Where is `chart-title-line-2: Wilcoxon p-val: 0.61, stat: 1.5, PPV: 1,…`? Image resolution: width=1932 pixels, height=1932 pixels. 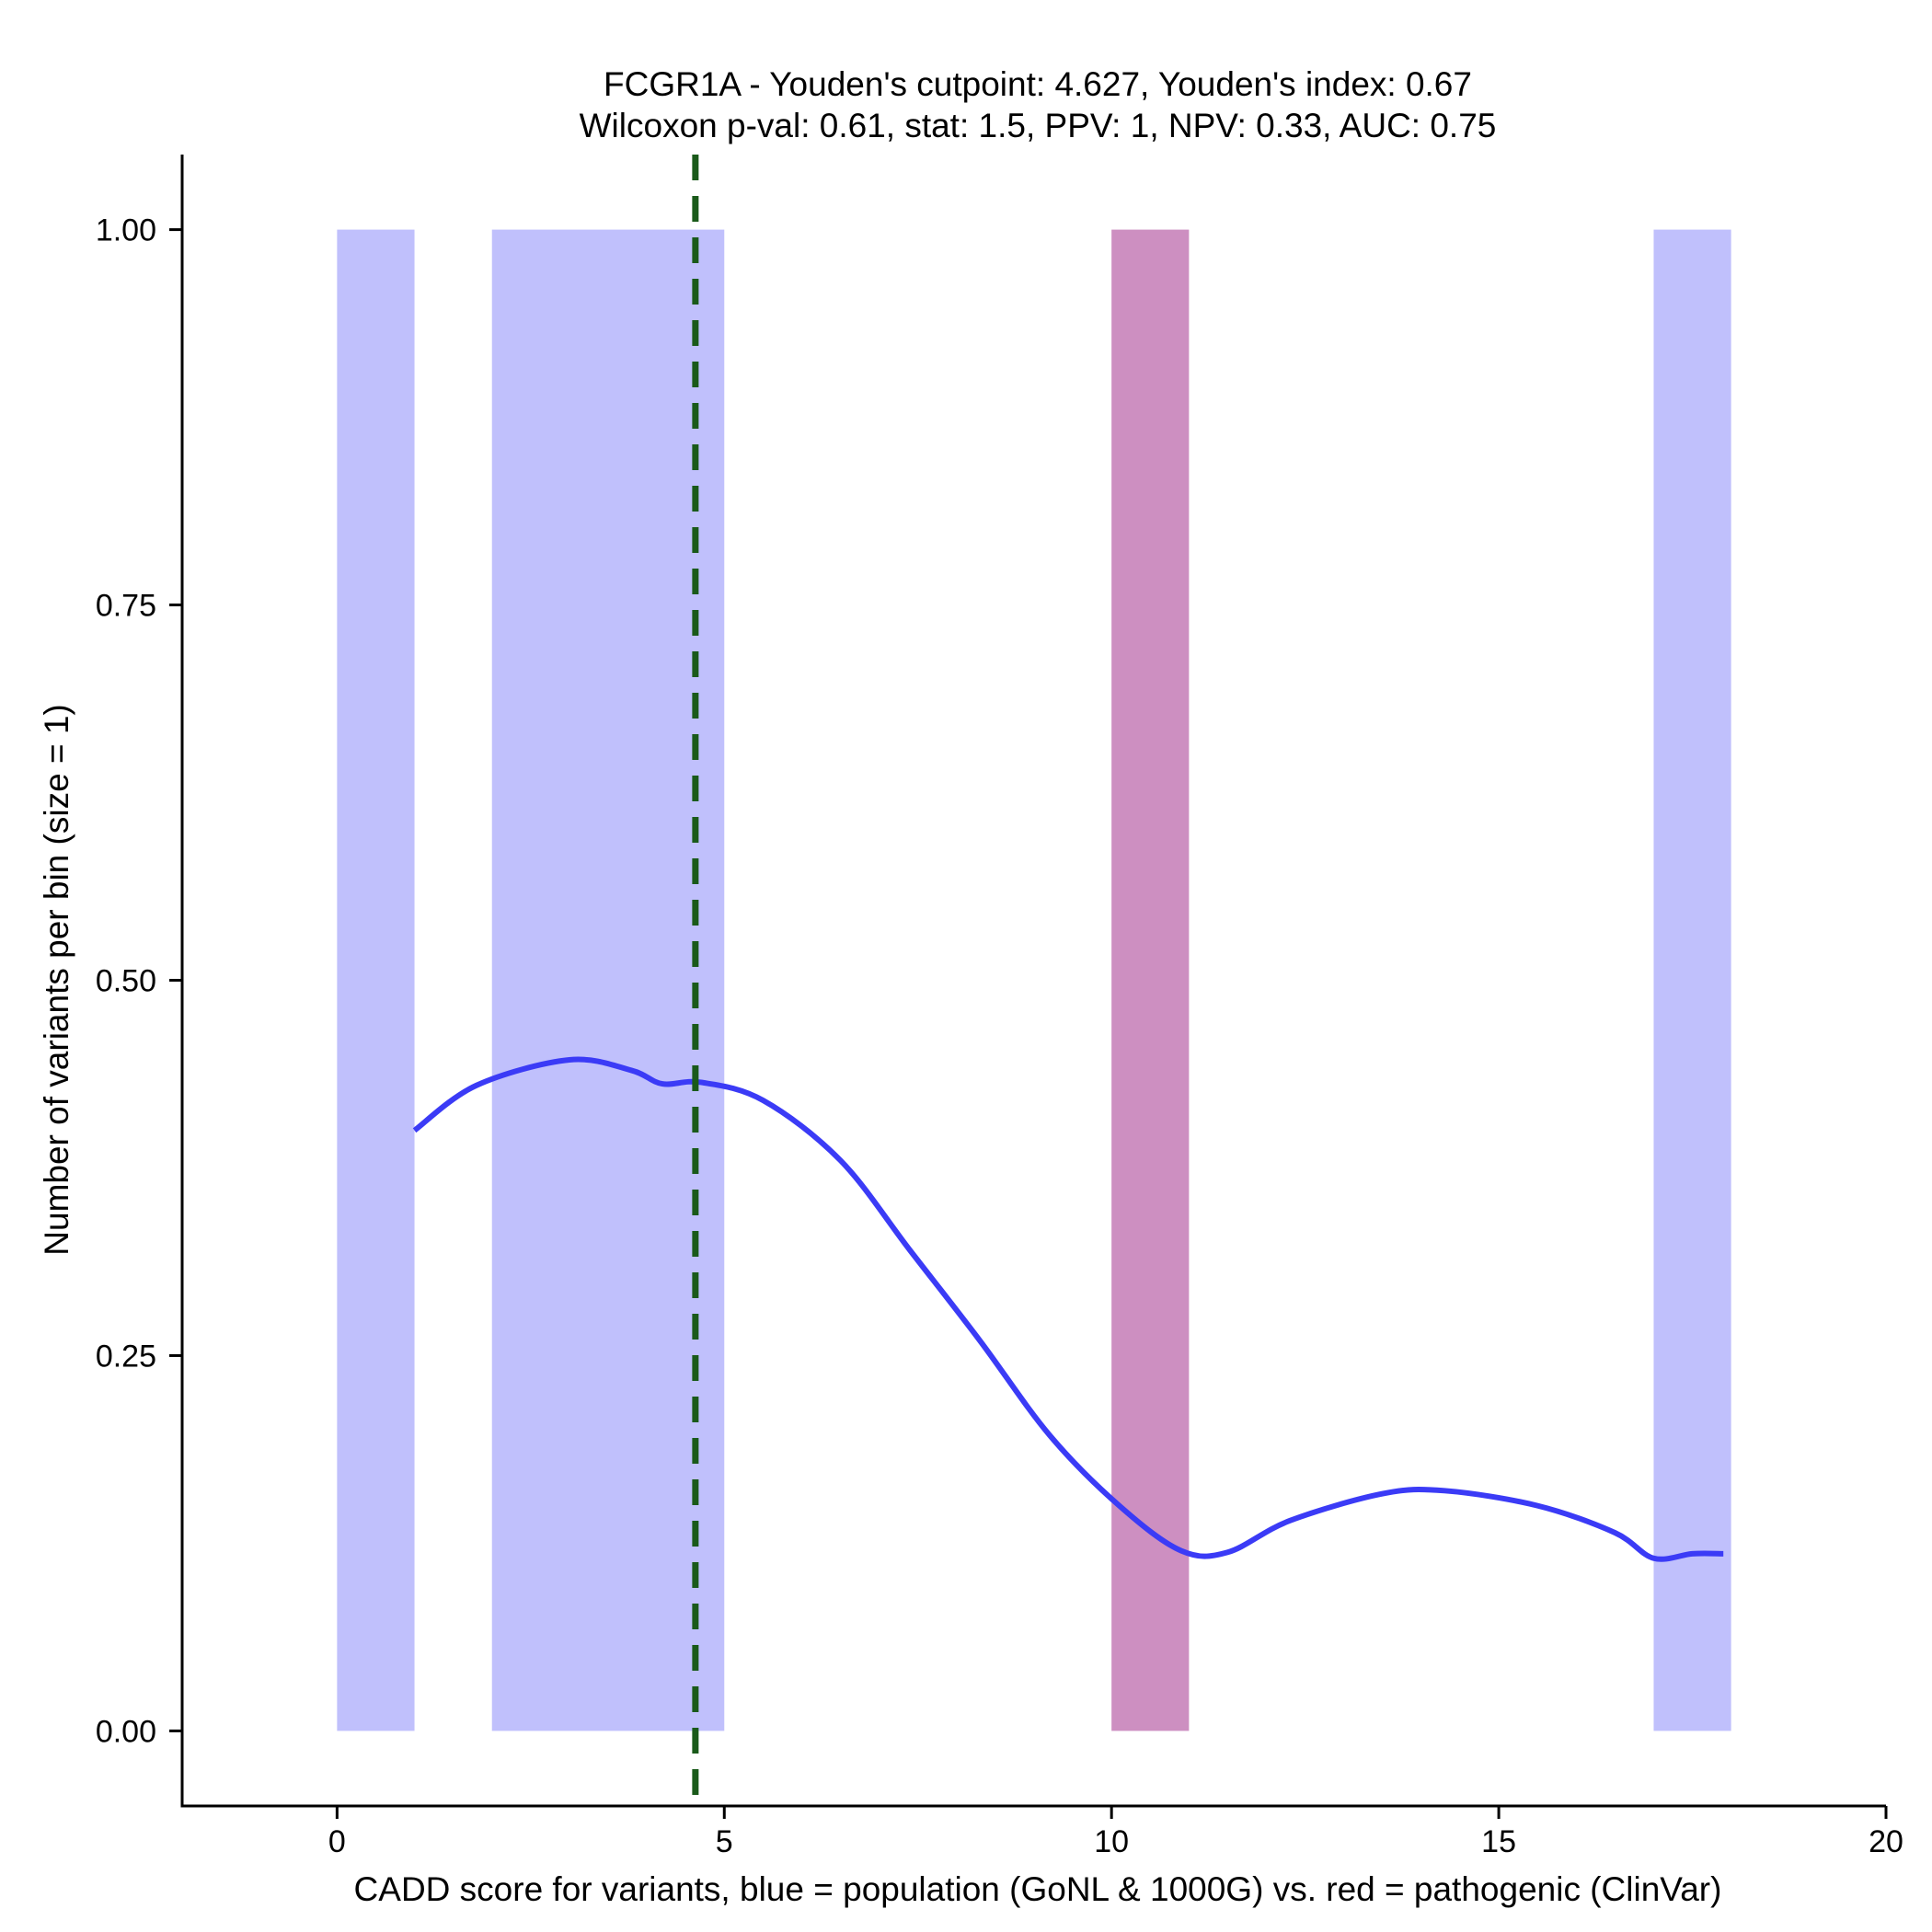
chart-title-line-2: Wilcoxon p-val: 0.61, stat: 1.5, PPV: 1,… is located at coordinates (1038, 126).